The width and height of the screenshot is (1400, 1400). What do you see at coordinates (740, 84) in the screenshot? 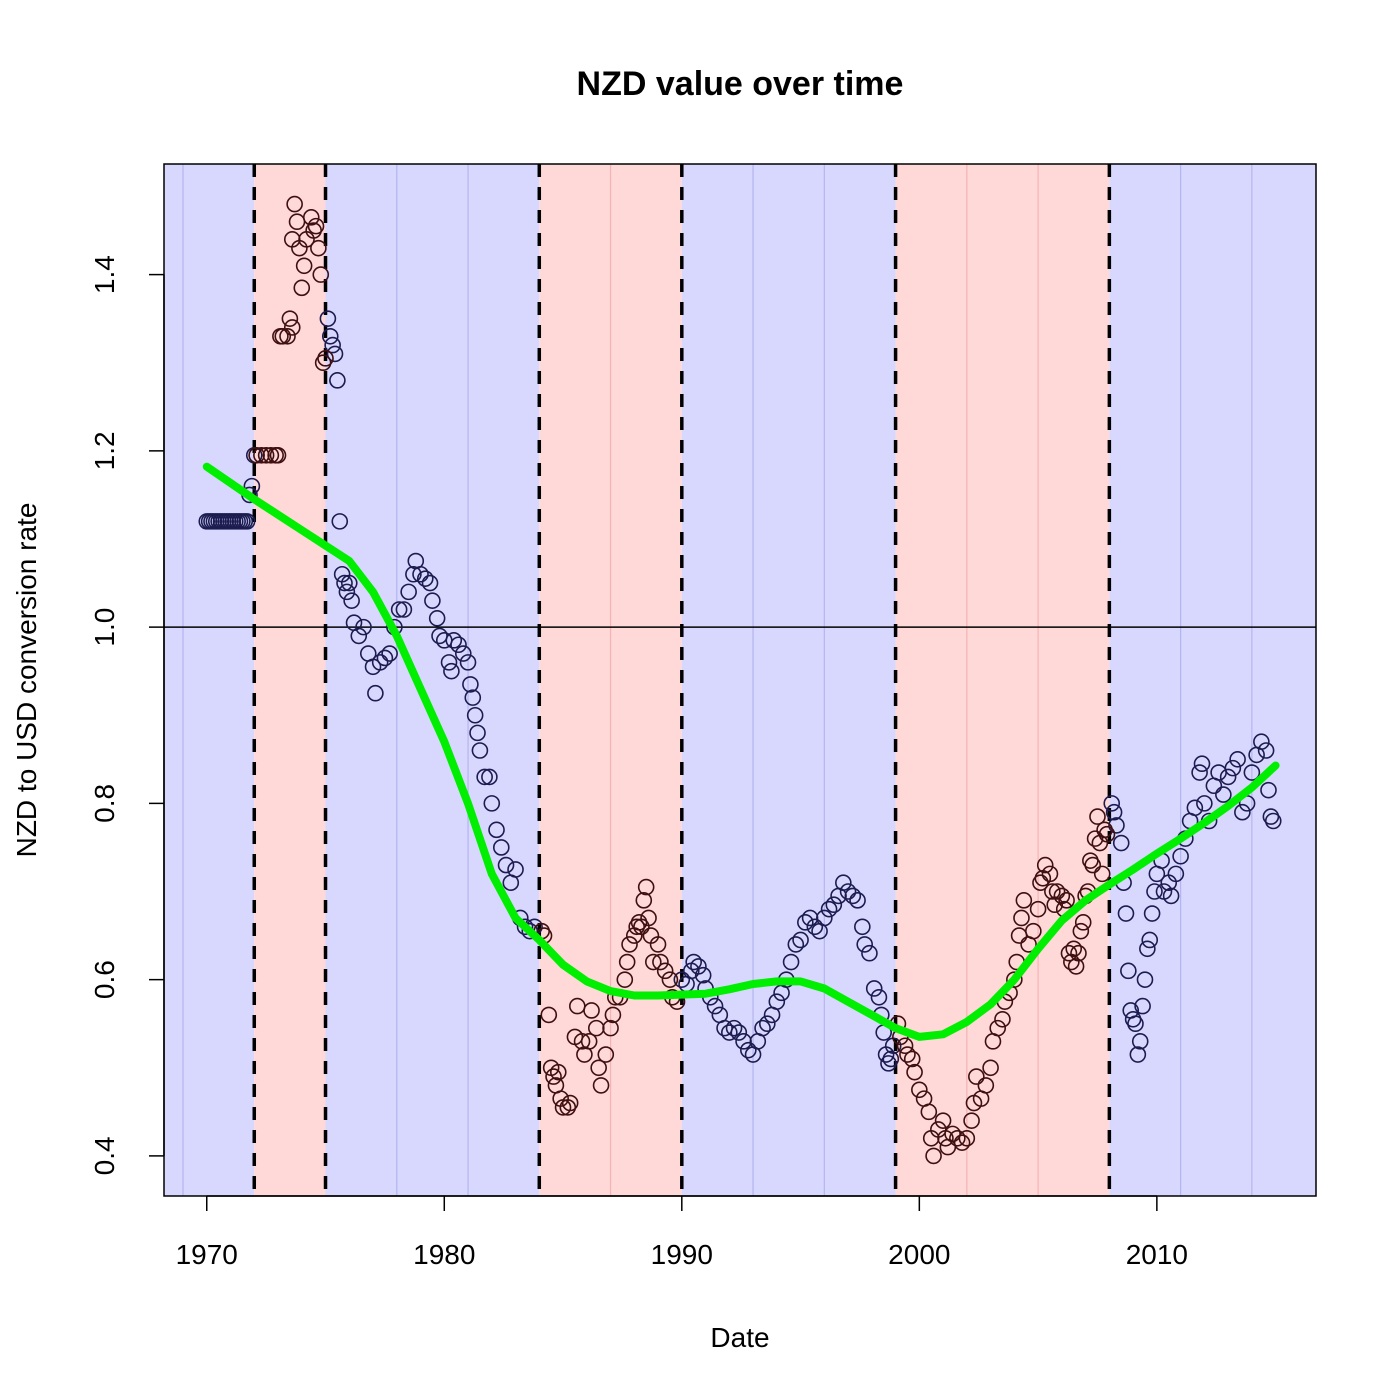
I see `chart-title: NZD value over time` at bounding box center [740, 84].